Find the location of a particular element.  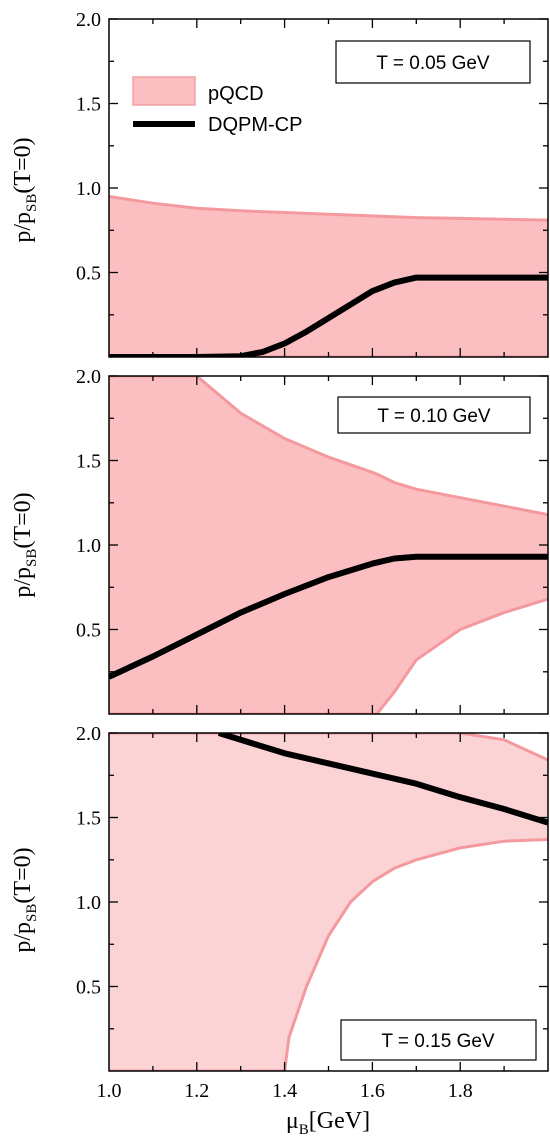

legend: pQCD DQPM-CP is located at coordinates (217, 106).